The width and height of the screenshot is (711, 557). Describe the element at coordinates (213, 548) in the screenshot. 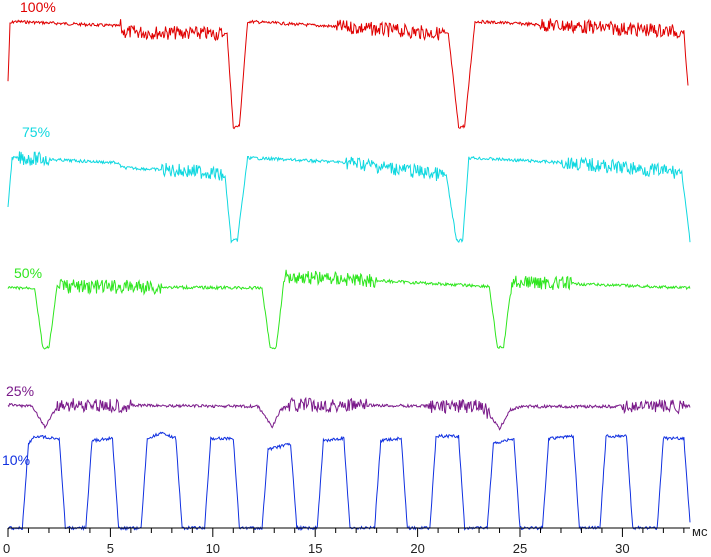

I see `x-tick-label: 10` at that location.